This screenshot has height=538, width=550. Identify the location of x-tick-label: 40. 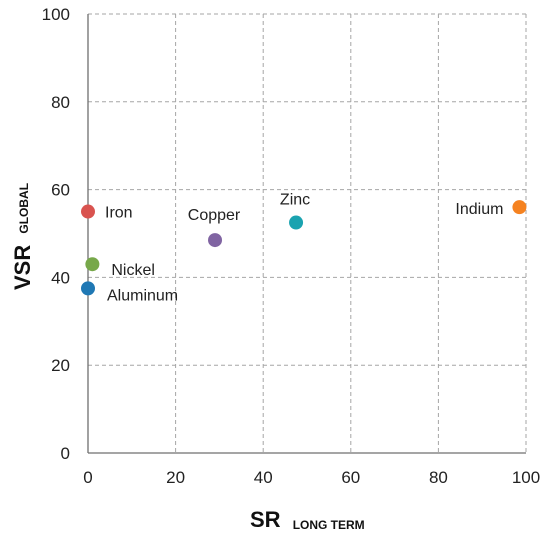
(263, 477).